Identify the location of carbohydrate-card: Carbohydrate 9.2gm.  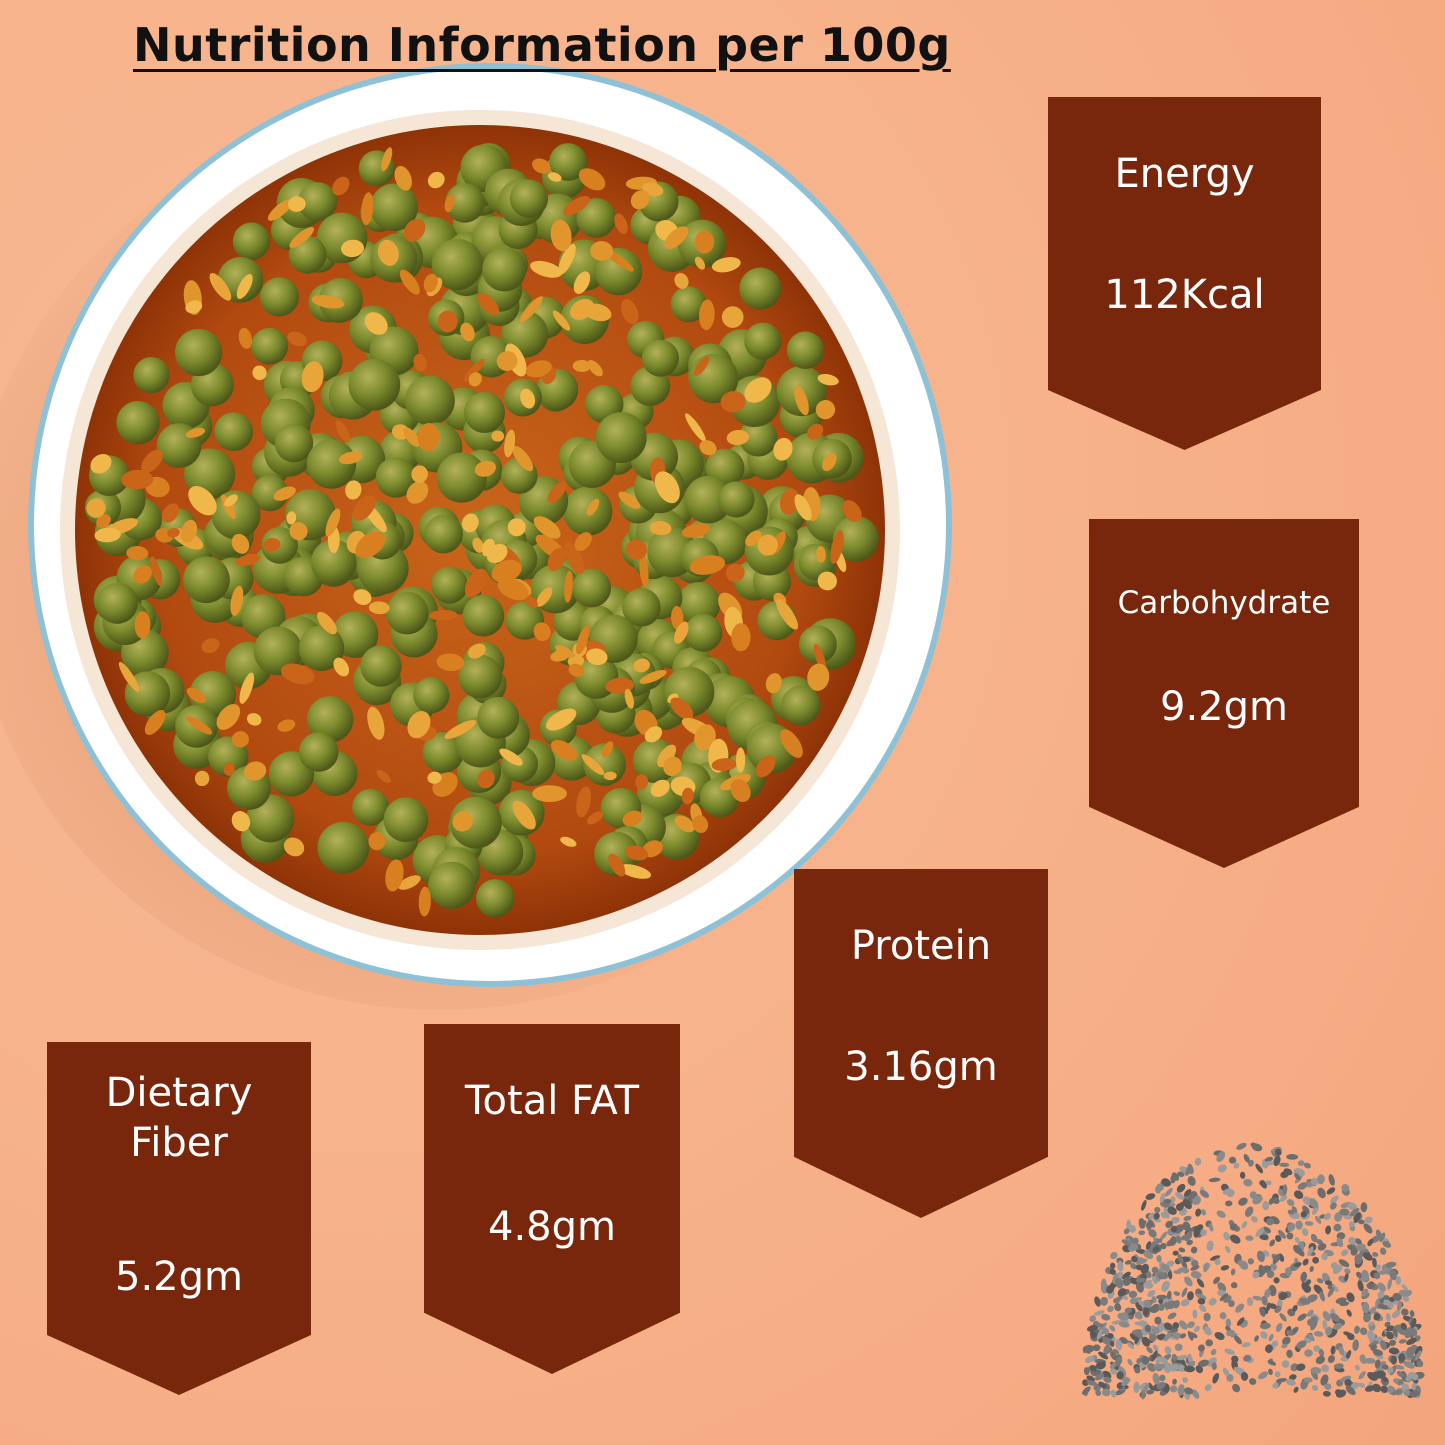
(1224, 693).